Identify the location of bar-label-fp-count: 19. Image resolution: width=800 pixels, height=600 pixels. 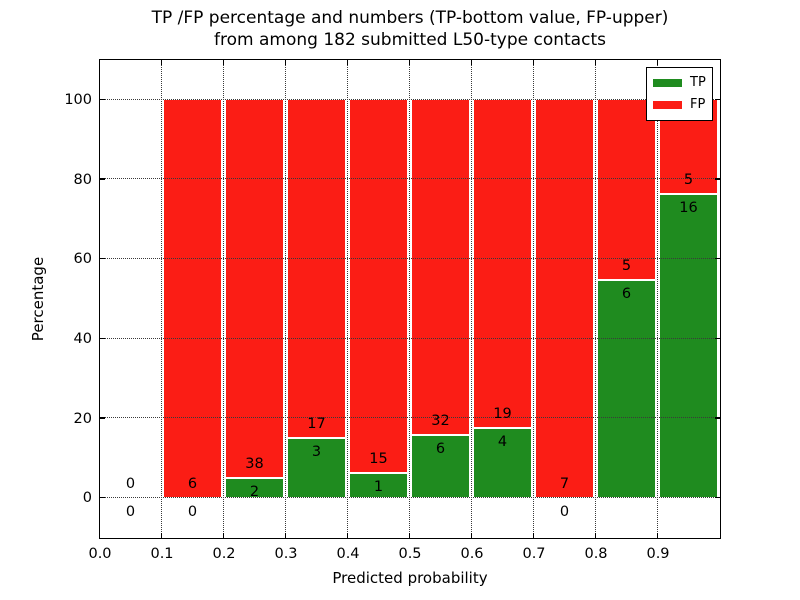
(502, 414).